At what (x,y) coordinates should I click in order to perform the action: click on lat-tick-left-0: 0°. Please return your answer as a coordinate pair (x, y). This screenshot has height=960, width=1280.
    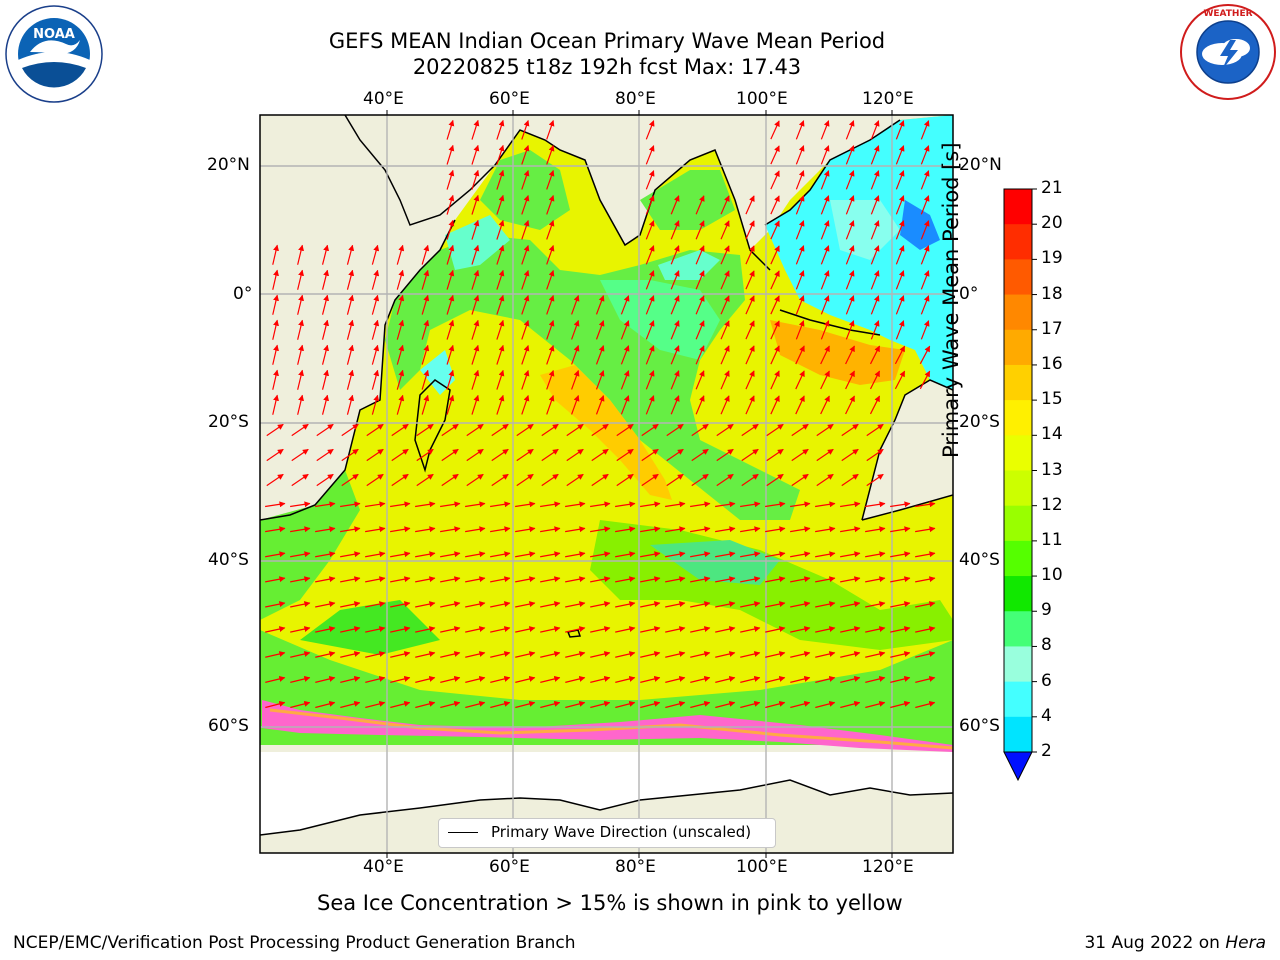
    Looking at the image, I should click on (243, 294).